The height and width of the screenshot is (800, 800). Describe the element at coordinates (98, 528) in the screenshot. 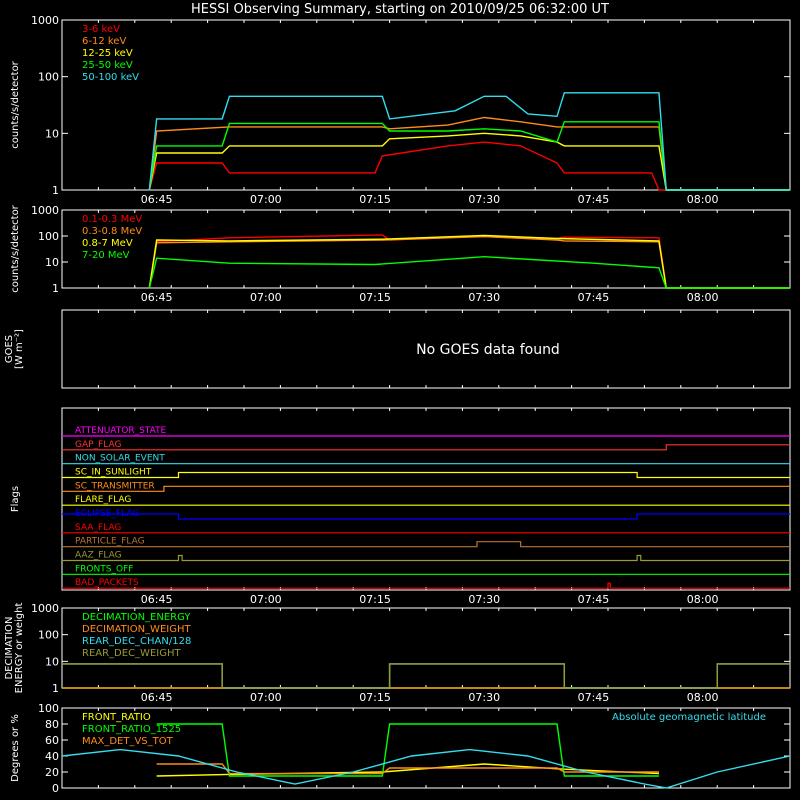

I see `flag-label-saa_flag: SAA_FLAG` at that location.